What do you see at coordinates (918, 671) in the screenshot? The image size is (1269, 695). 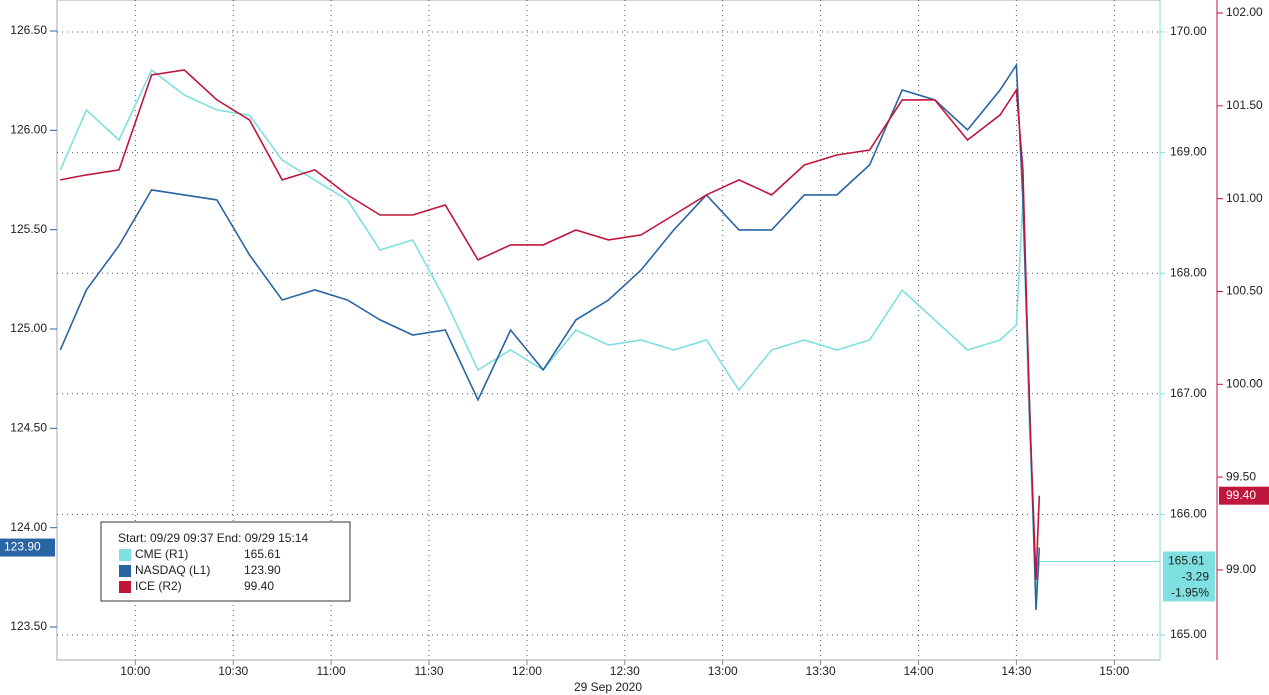 I see `x-tick-label: 14:00` at bounding box center [918, 671].